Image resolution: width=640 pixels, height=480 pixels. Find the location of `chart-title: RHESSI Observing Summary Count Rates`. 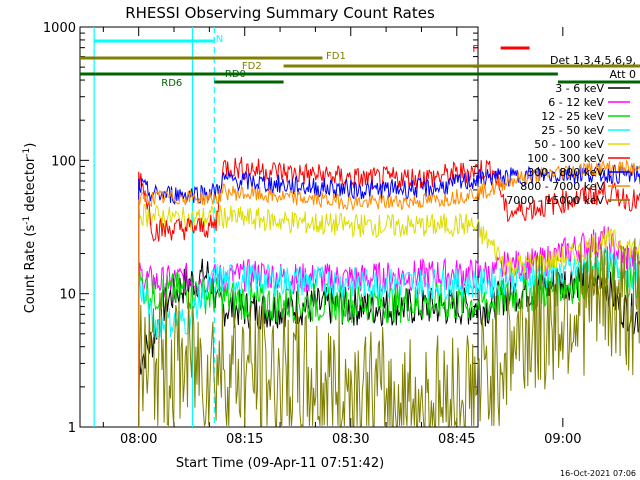

chart-title: RHESSI Observing Summary Count Rates is located at coordinates (280, 13).